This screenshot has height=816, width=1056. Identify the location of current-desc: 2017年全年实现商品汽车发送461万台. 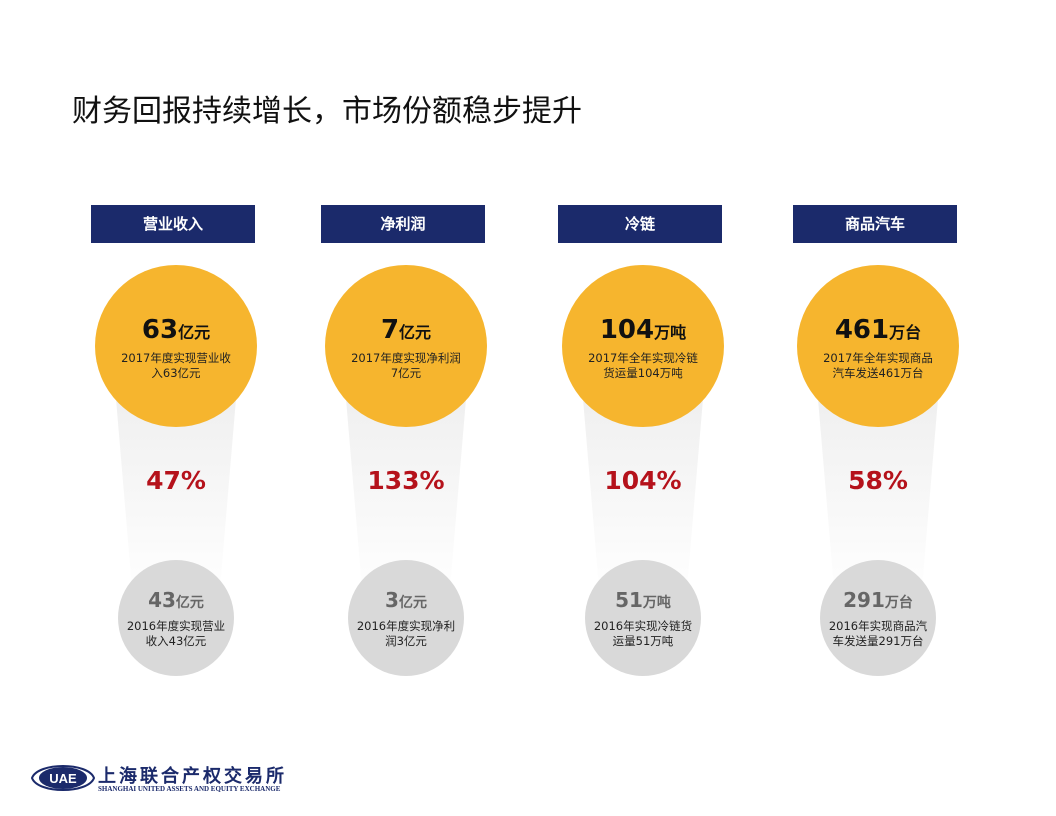
(878, 365).